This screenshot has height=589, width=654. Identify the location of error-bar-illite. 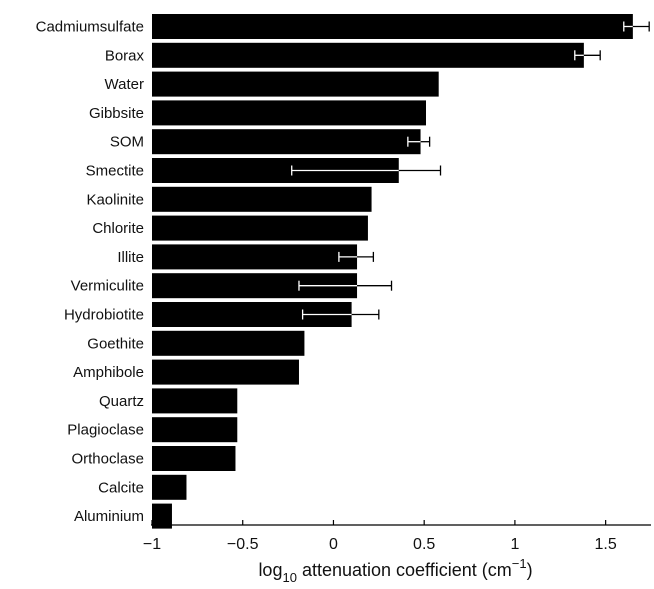
(356, 256).